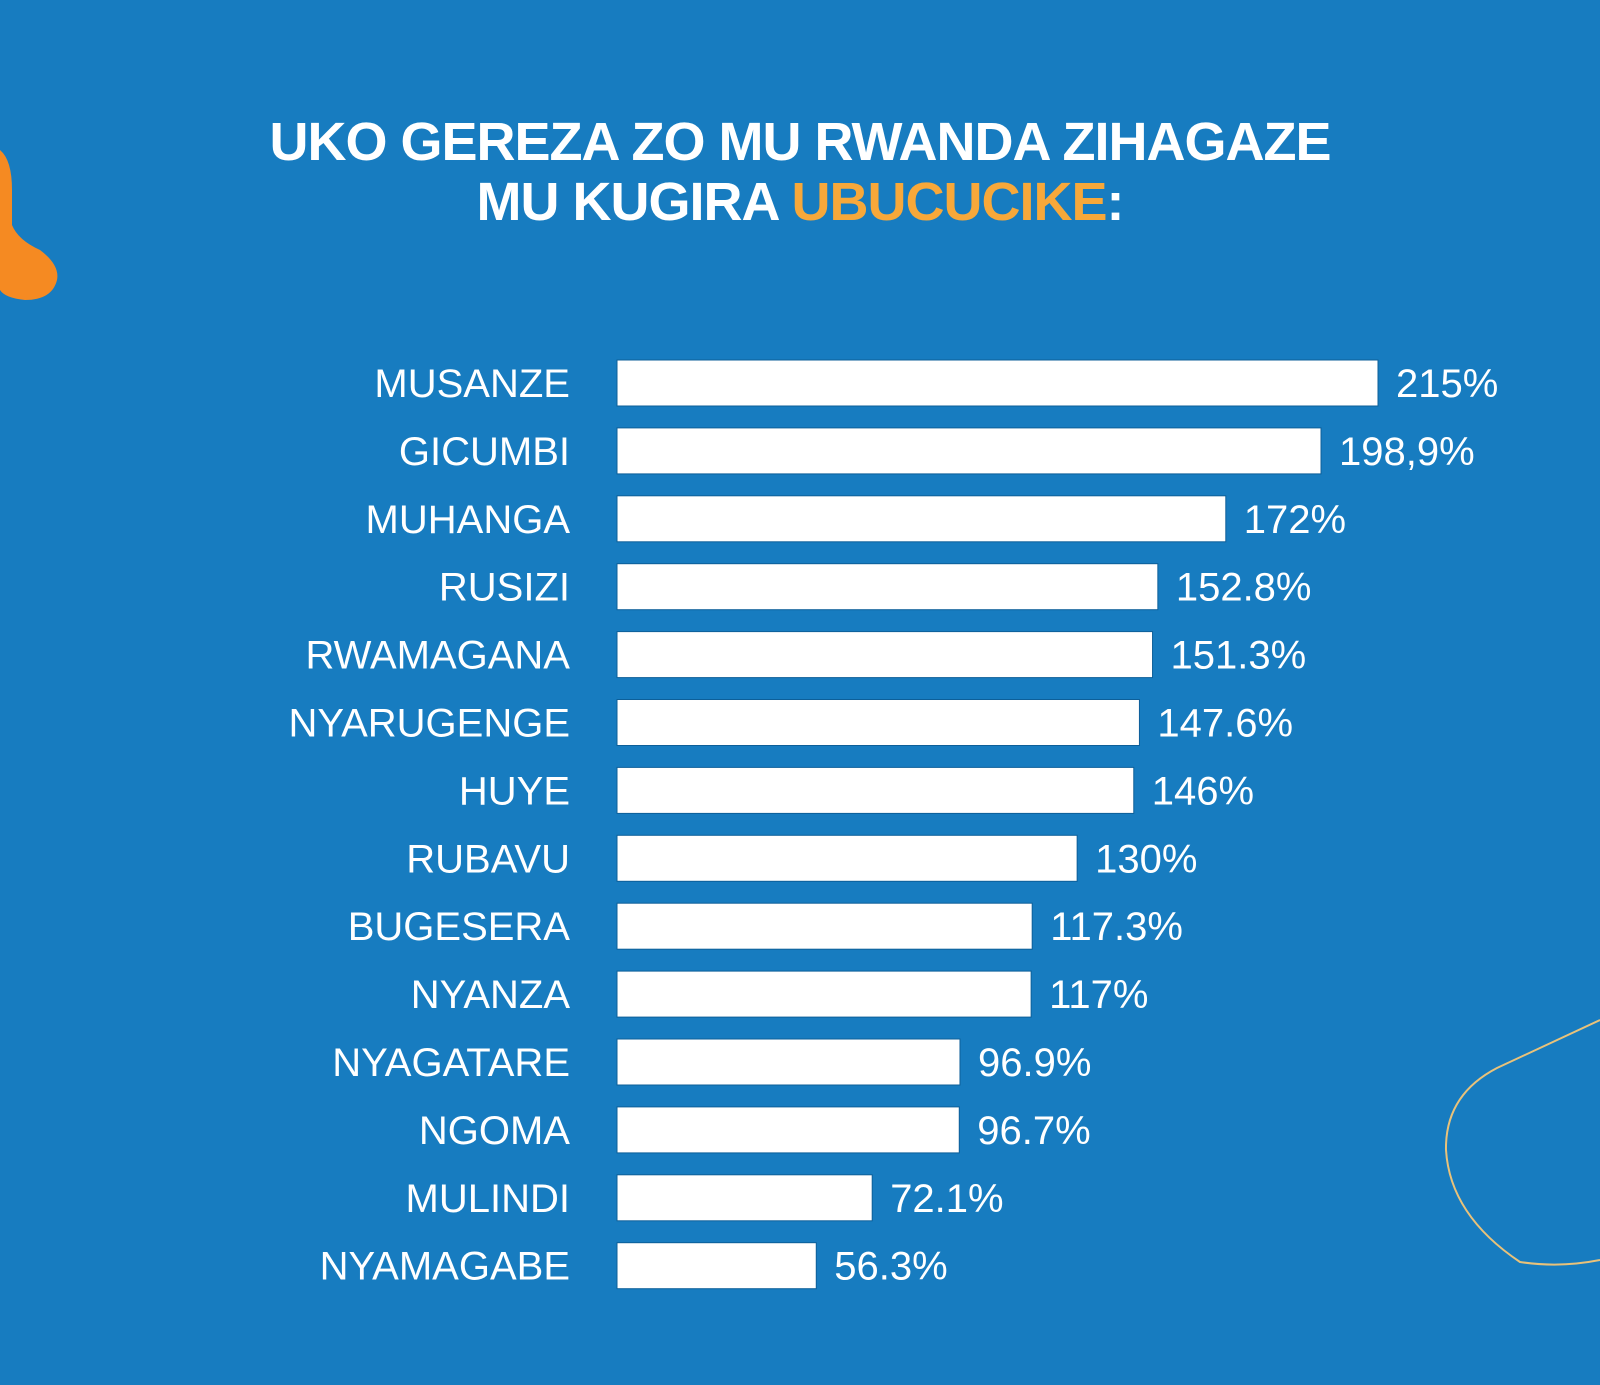 Image resolution: width=1600 pixels, height=1385 pixels. Describe the element at coordinates (494, 1131) in the screenshot. I see `category-label: NGOMA` at that location.